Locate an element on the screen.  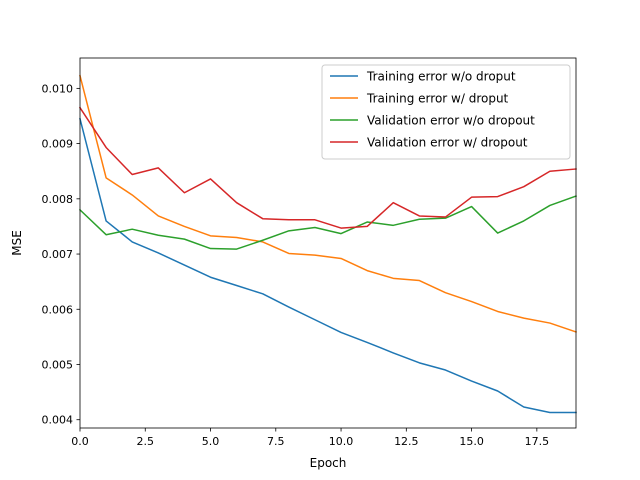
x-axis-label: Epoch is located at coordinates (328, 463).